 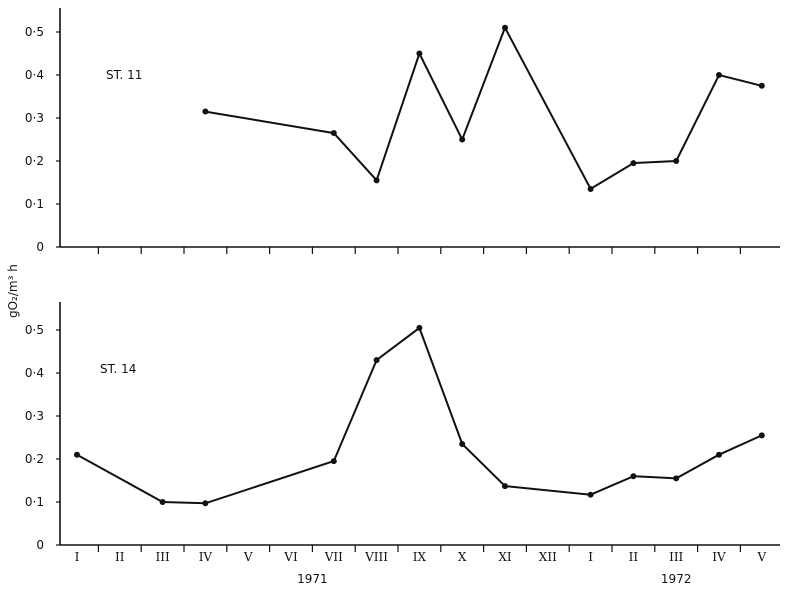 I want to click on data-point-st11-ix, so click(x=419, y=53).